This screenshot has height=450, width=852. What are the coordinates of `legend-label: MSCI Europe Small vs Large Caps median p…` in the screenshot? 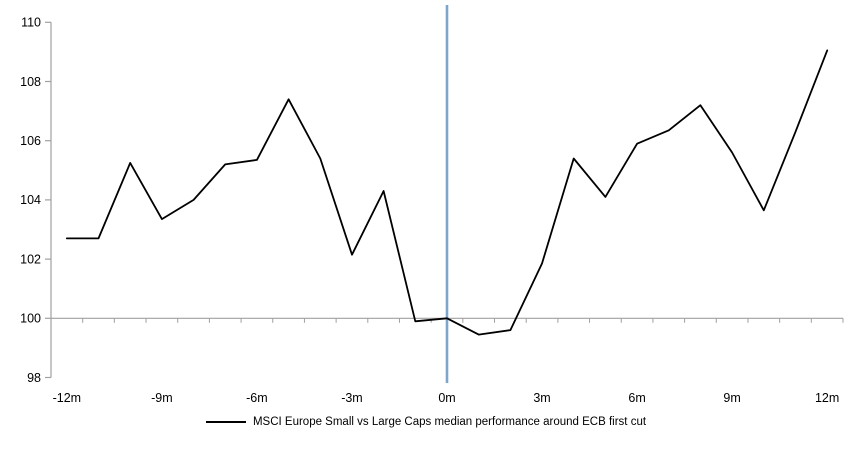 It's located at (449, 422).